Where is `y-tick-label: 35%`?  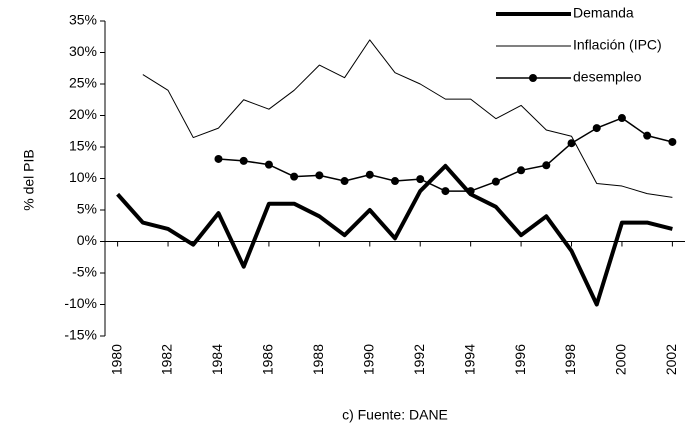
y-tick-label: 35% is located at coordinates (83, 20).